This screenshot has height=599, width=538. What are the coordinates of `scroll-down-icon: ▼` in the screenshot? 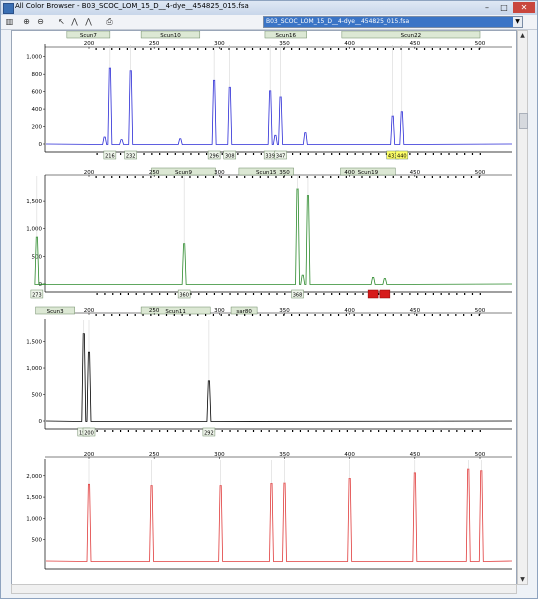 It's located at (522, 579).